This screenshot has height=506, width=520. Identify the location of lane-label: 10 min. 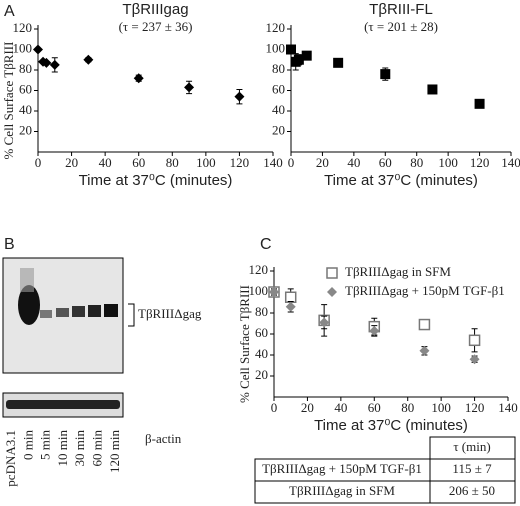
(62, 448).